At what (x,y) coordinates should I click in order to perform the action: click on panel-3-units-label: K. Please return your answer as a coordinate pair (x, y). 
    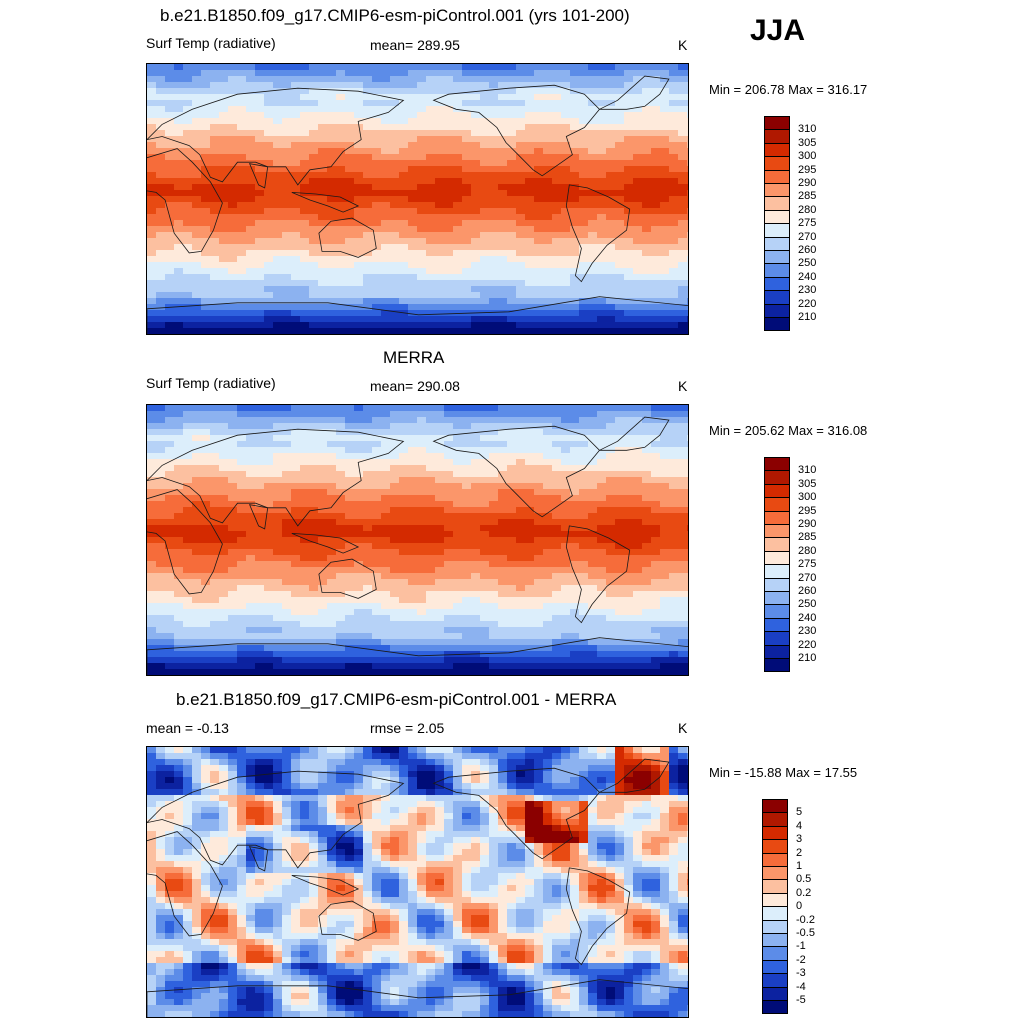
    Looking at the image, I should click on (683, 728).